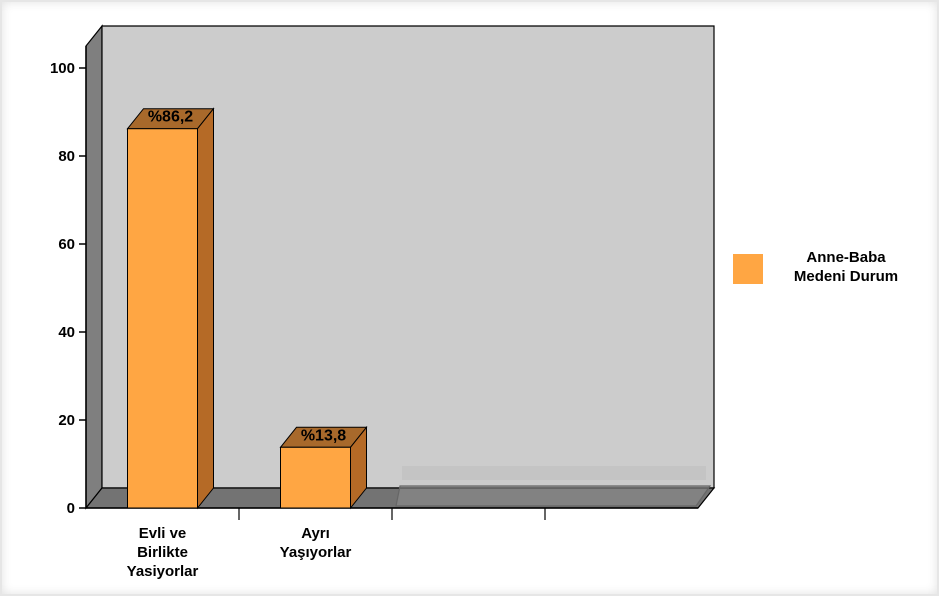 The height and width of the screenshot is (596, 939). What do you see at coordinates (163, 552) in the screenshot?
I see `category-label: Evli ve Birlikte Yasiyorlar` at bounding box center [163, 552].